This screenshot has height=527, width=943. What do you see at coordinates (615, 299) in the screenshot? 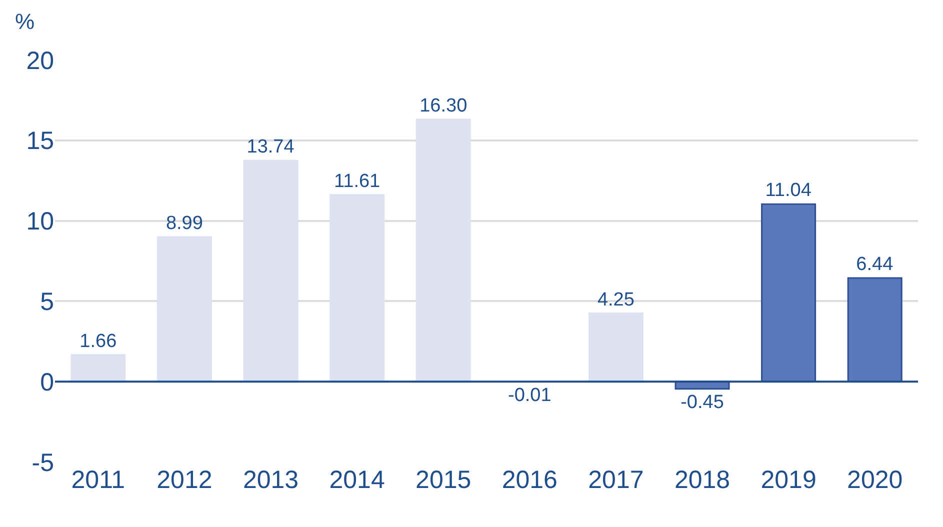
I see `data-label: 4.25` at bounding box center [615, 299].